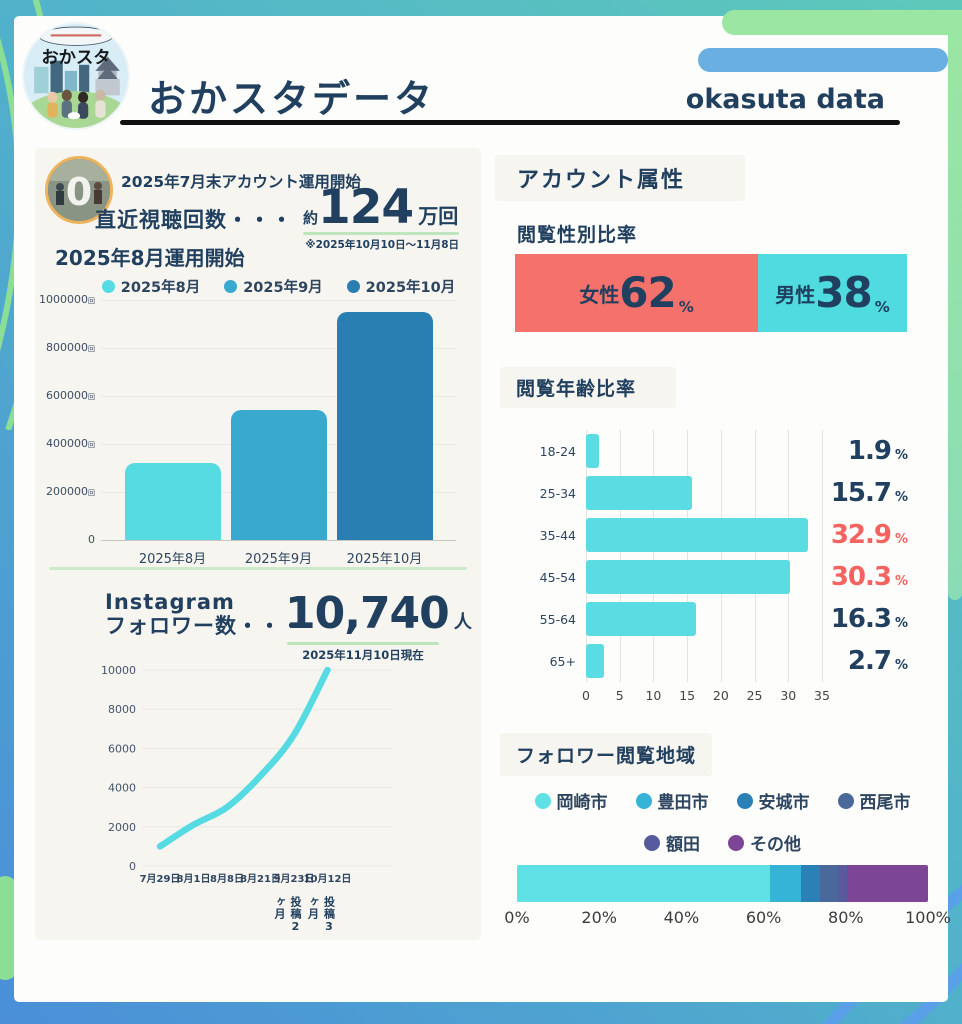  What do you see at coordinates (705, 661) in the screenshot?
I see `age-row-5: 65+ 2.7%` at bounding box center [705, 661].